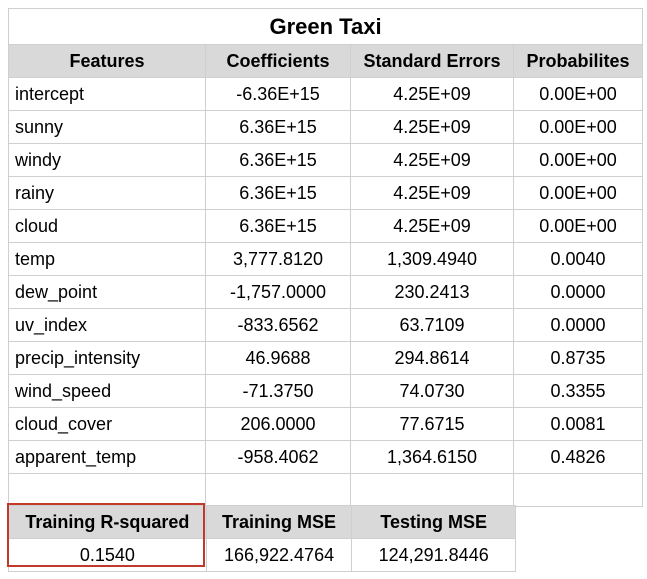 This screenshot has width=647, height=579. I want to click on table-row: cloud_cover 206.0000 77.6715 0.0081, so click(326, 424).